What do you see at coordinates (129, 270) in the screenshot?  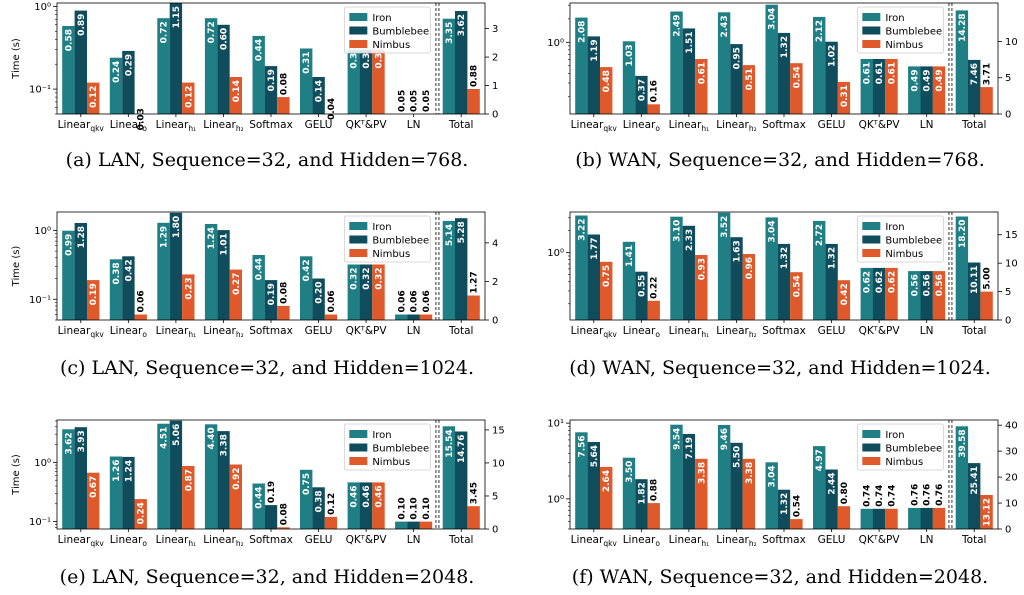 I see `bar-value-label: 0.42` at bounding box center [129, 270].